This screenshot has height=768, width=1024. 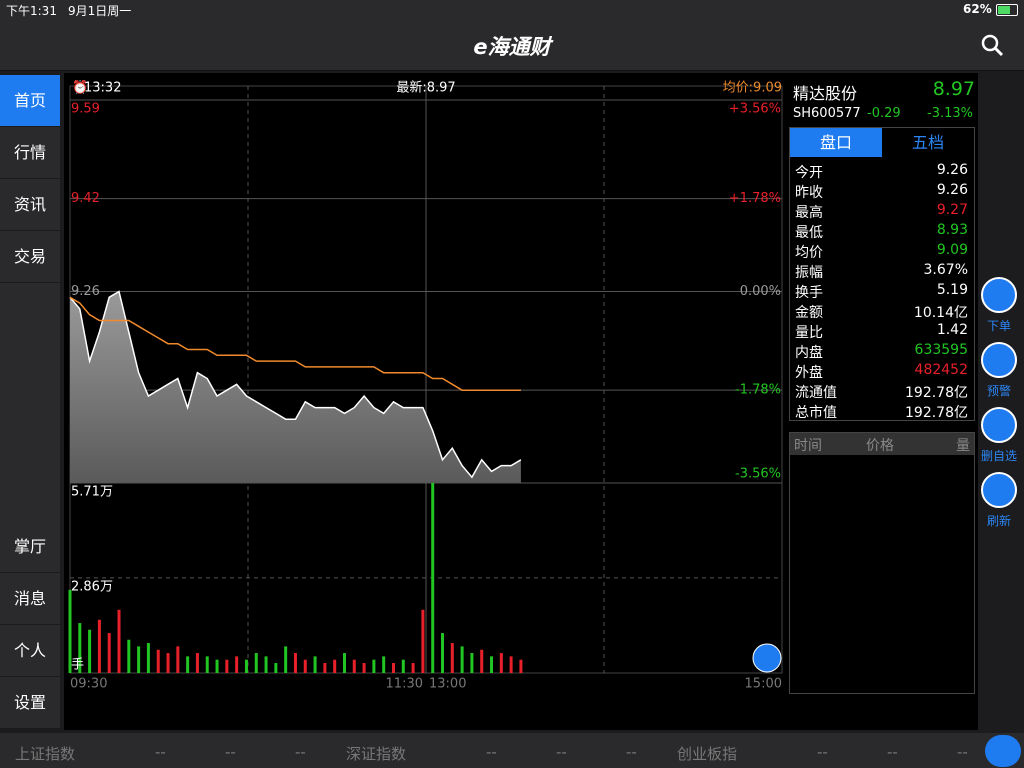 I want to click on battery-icon, so click(x=1007, y=10).